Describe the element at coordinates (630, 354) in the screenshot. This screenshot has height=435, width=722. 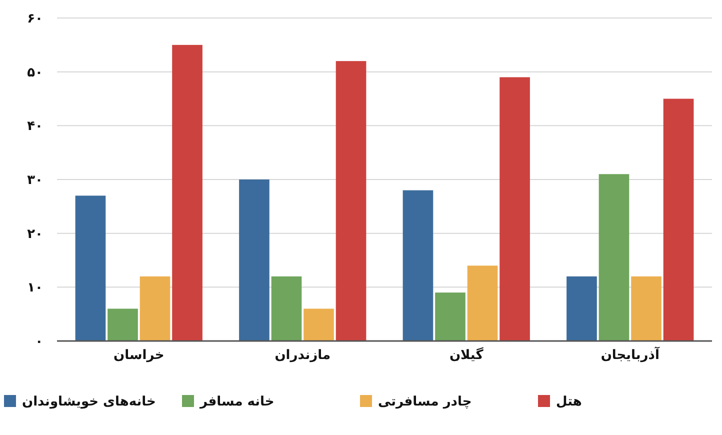
I see `x-tick-label: آذربایجان` at that location.